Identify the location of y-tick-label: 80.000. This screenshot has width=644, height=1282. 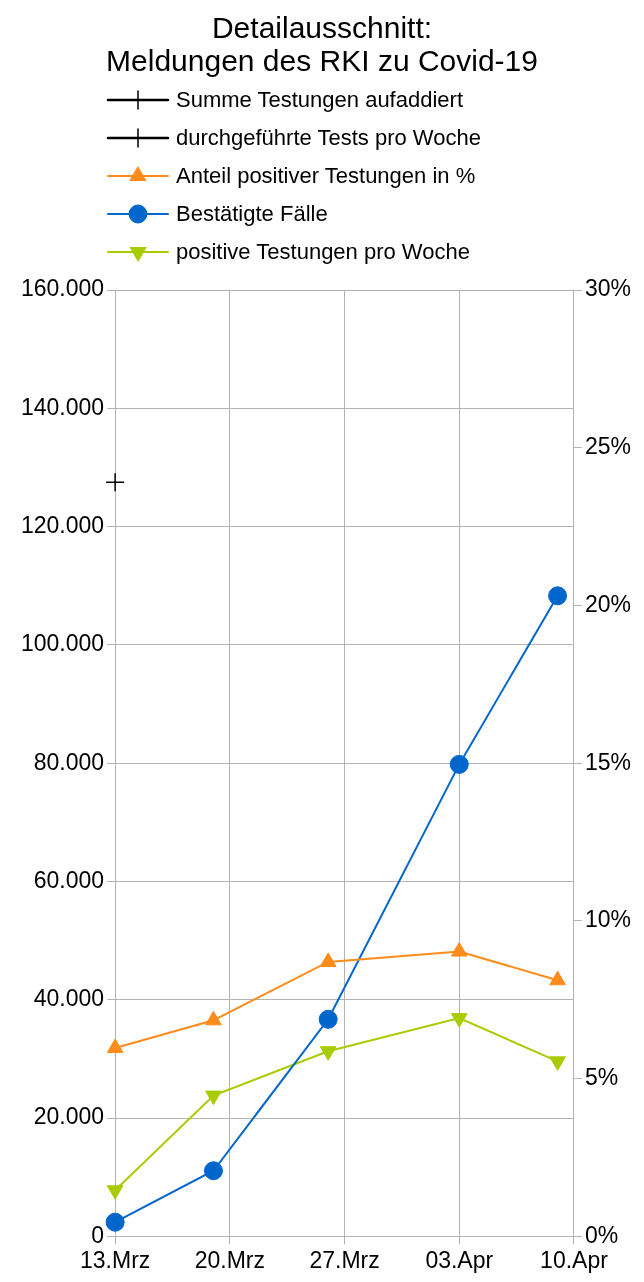
(69, 761).